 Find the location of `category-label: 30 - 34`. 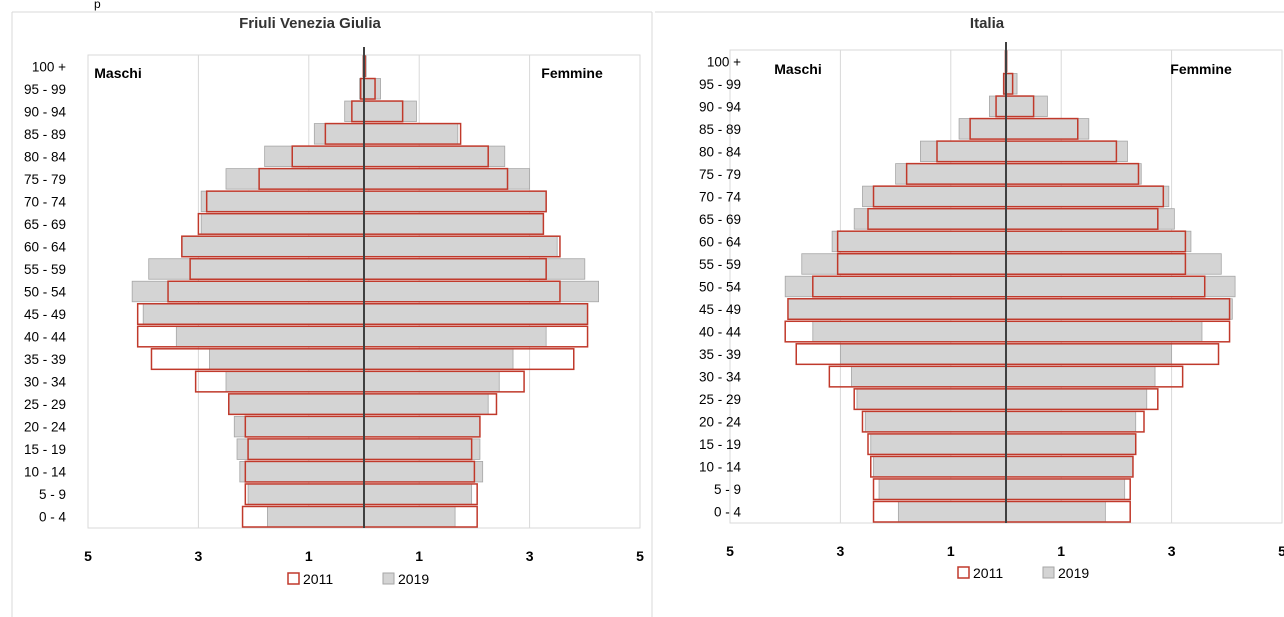

category-label: 30 - 34 is located at coordinates (720, 377).